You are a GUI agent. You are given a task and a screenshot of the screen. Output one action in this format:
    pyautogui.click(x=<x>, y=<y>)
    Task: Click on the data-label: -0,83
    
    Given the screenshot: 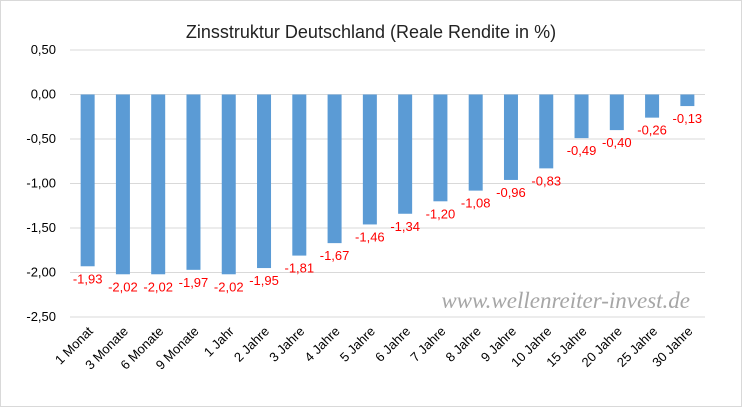 What is the action you would take?
    pyautogui.click(x=546, y=180)
    